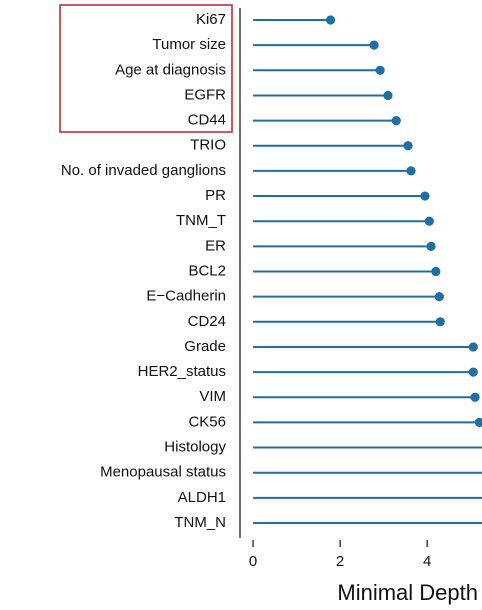 Image resolution: width=482 pixels, height=610 pixels. Describe the element at coordinates (407, 592) in the screenshot. I see `x-axis-title: Minimal Depth` at that location.